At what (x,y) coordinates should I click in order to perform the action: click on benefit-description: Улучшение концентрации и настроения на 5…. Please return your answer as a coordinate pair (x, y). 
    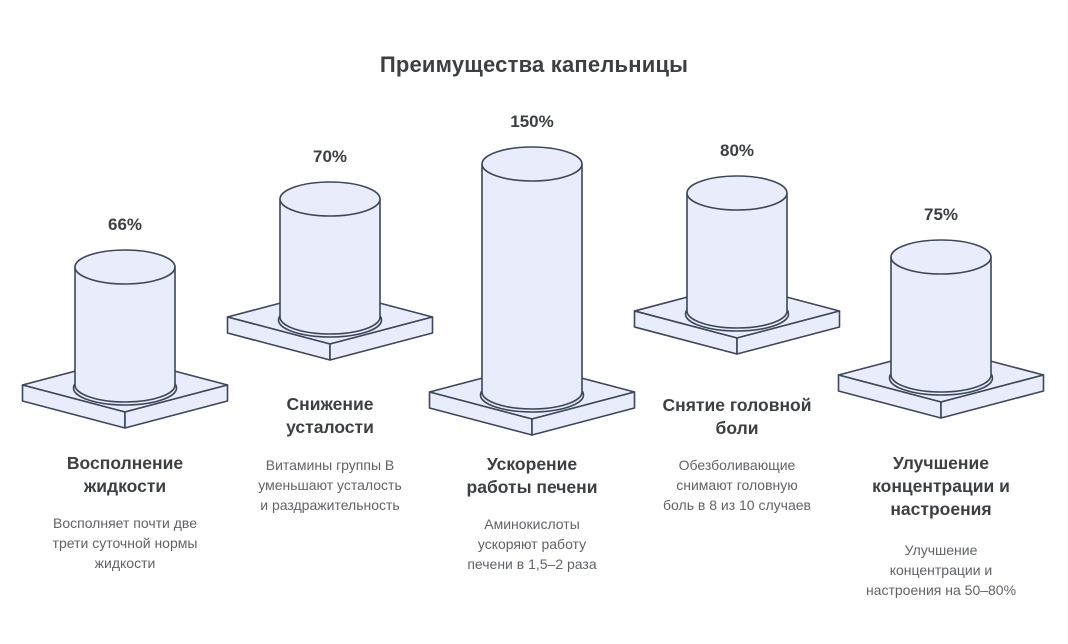
    Looking at the image, I should click on (941, 570).